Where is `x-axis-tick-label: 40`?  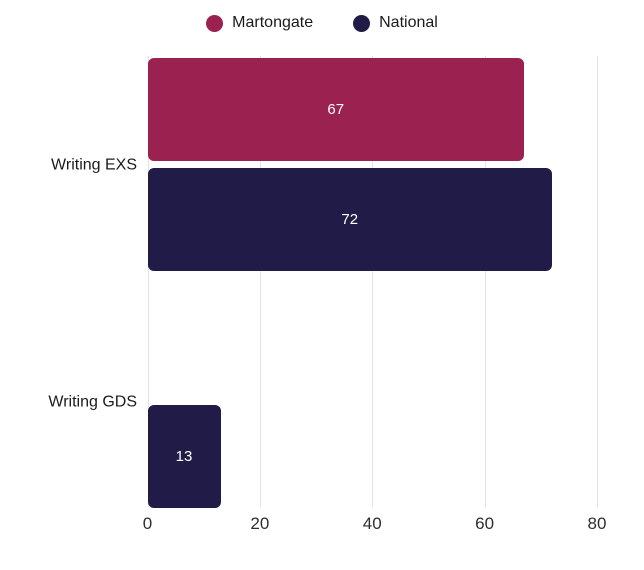
x-axis-tick-label: 40 is located at coordinates (372, 523).